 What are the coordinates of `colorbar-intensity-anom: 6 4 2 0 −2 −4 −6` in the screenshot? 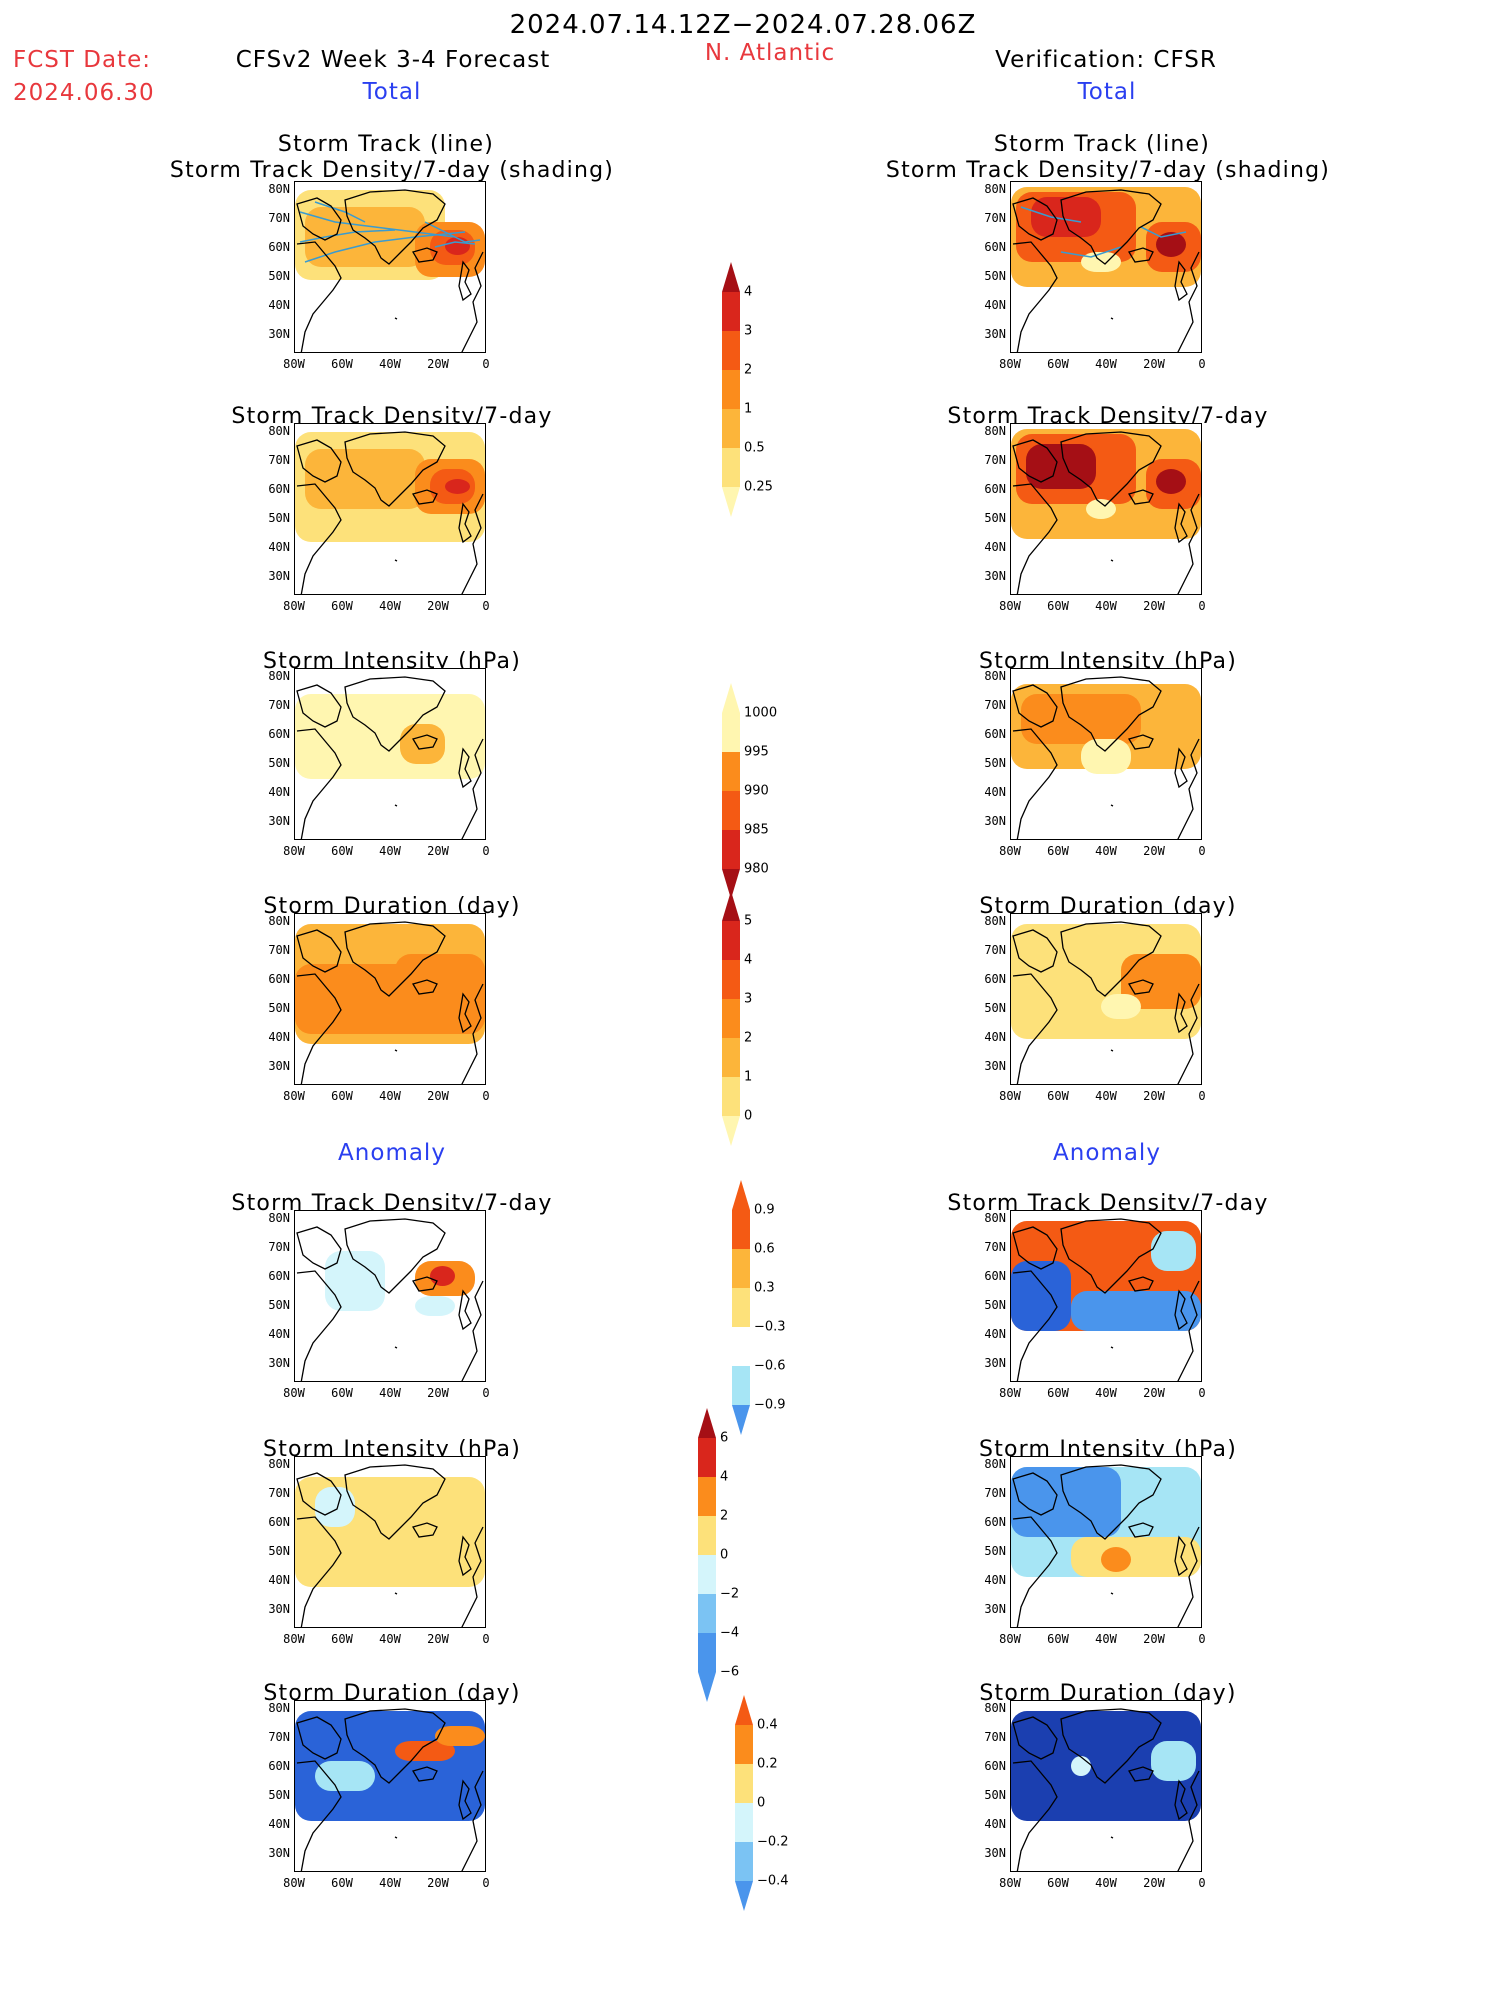 It's located at (718, 1596).